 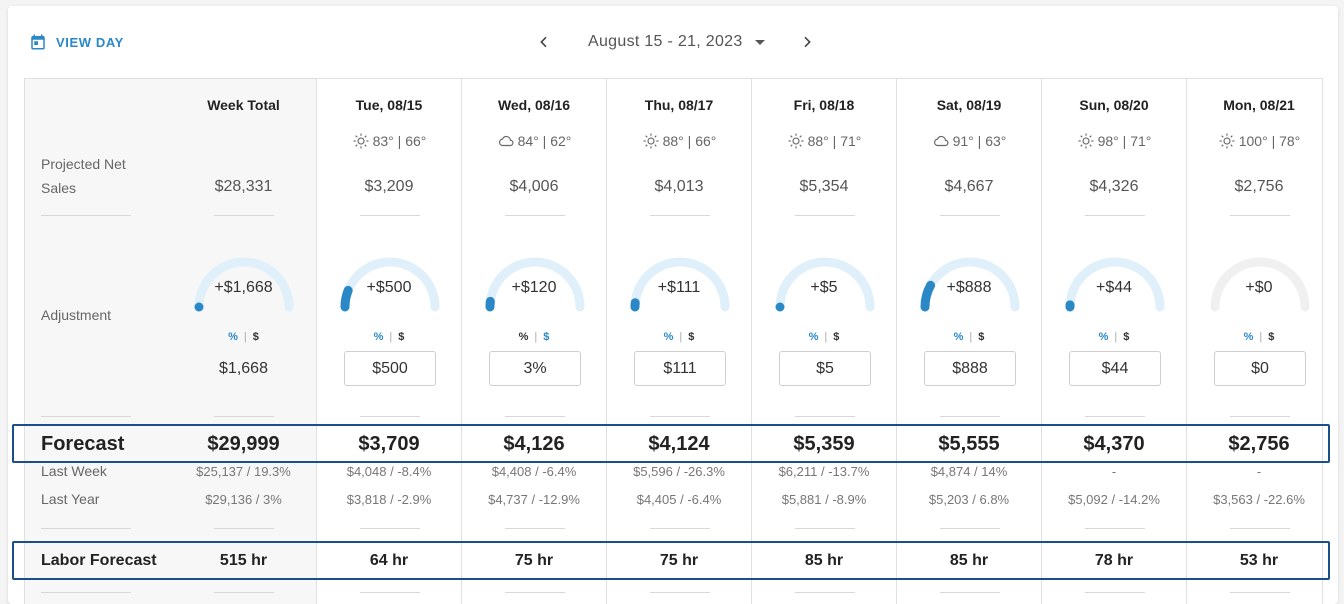 What do you see at coordinates (1114, 186) in the screenshot?
I see `day-projected-net-sales: $4,326` at bounding box center [1114, 186].